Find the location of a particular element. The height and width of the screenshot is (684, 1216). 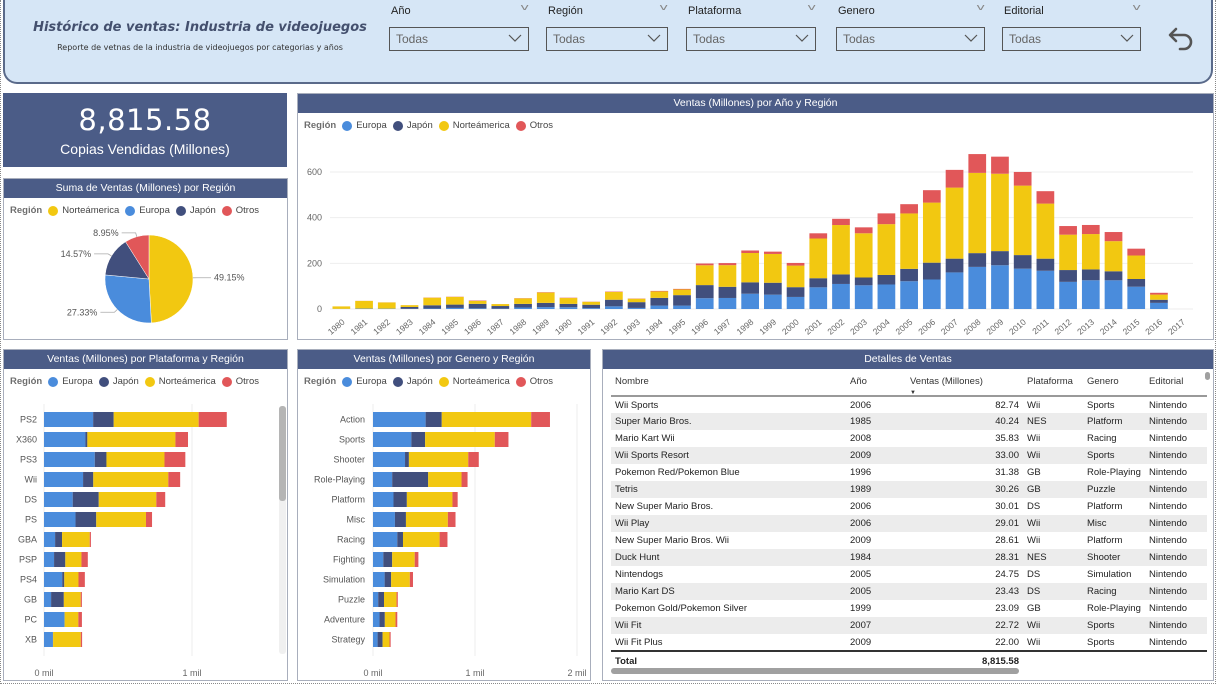

bar-segment-2006-japn is located at coordinates (931, 271).